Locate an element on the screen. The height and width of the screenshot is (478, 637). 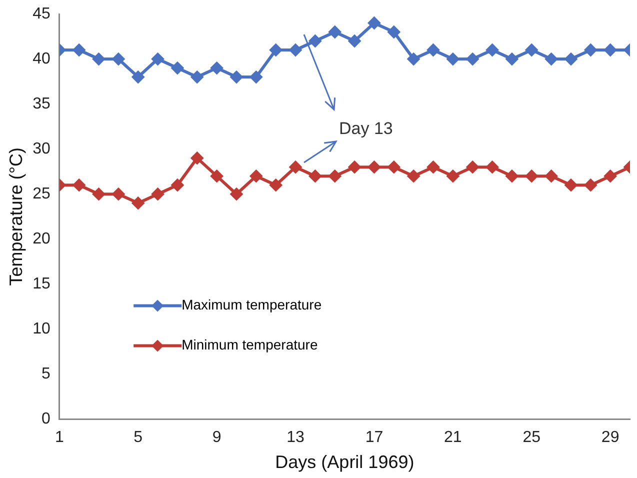
y-tick-label: 30 is located at coordinates (41, 149).